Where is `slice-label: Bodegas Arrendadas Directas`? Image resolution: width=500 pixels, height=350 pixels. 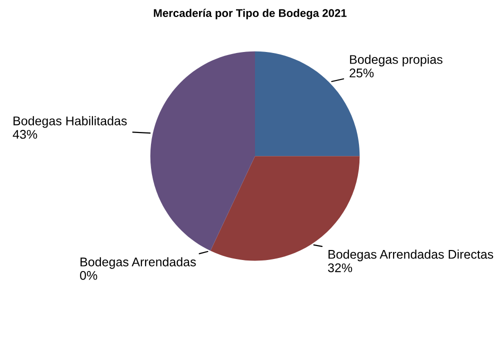
slice-label: Bodegas Arrendadas Directas is located at coordinates (411, 256).